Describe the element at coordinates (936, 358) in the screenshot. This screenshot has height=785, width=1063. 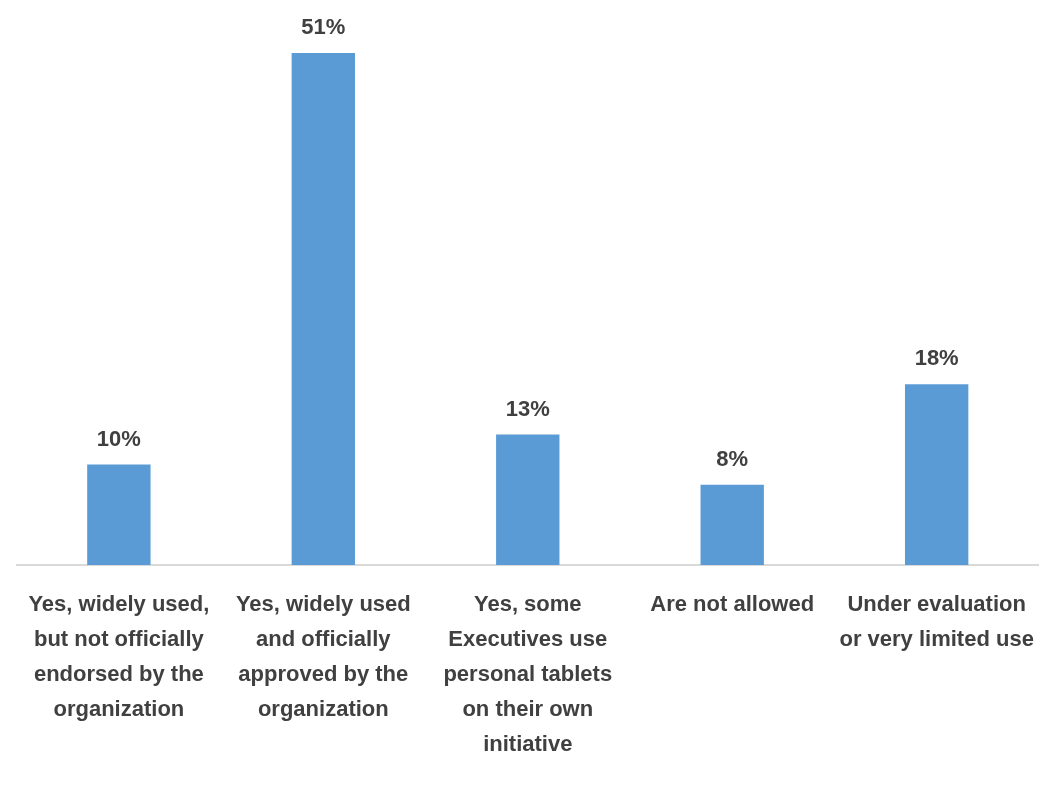
I see `data-label: 18%` at that location.